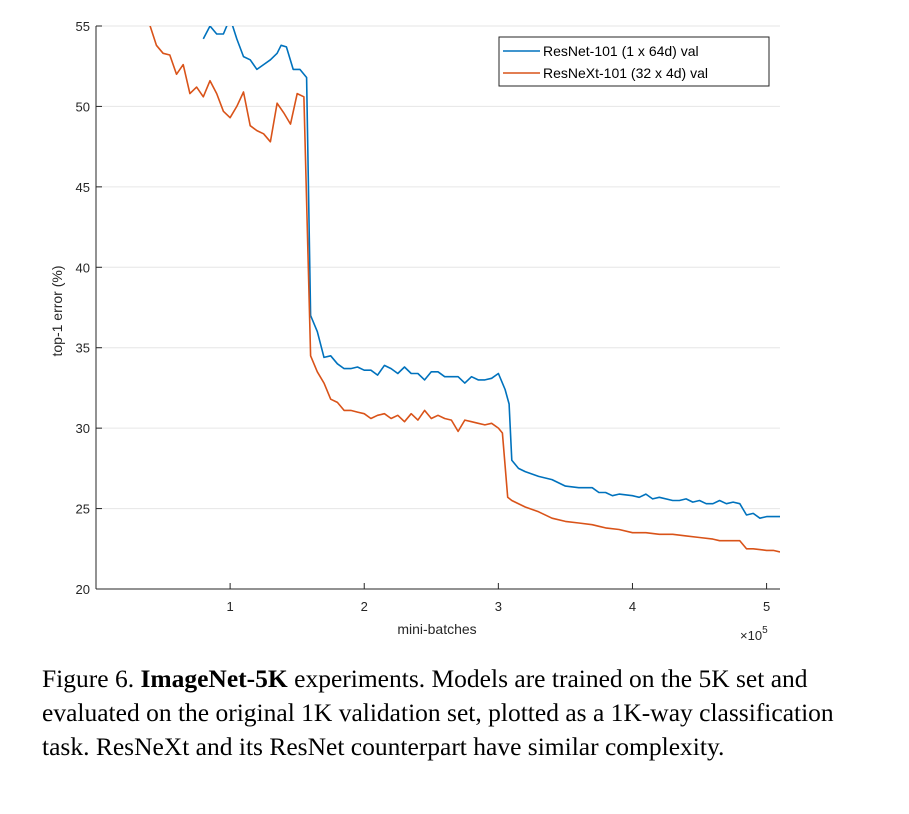 This screenshot has height=814, width=909. I want to click on x-axis-multiplier: ×10⁵, so click(754, 634).